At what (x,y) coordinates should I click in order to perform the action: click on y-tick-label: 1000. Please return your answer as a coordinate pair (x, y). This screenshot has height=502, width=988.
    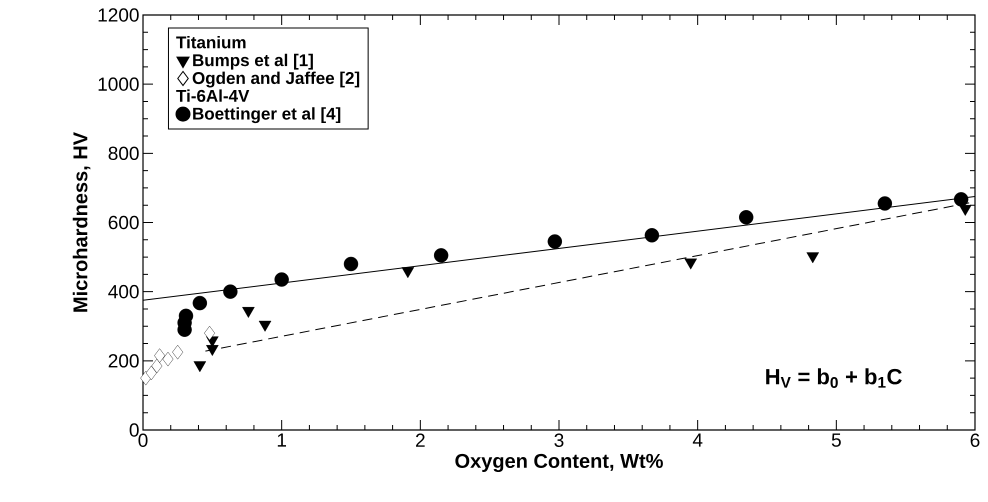
    Looking at the image, I should click on (118, 84).